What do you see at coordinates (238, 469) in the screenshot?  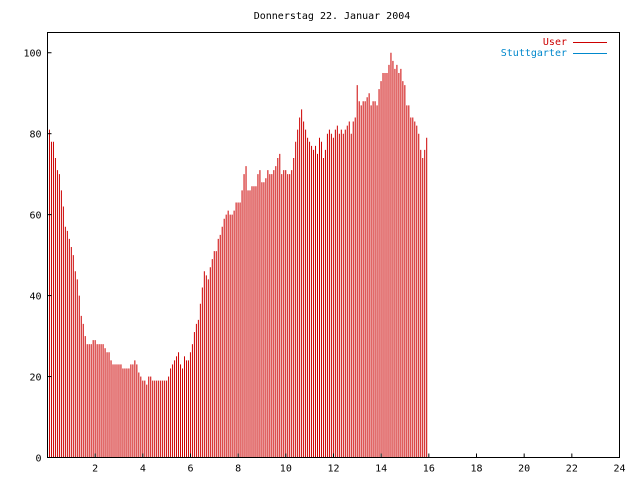 I see `x-tick-label: 8` at bounding box center [238, 469].